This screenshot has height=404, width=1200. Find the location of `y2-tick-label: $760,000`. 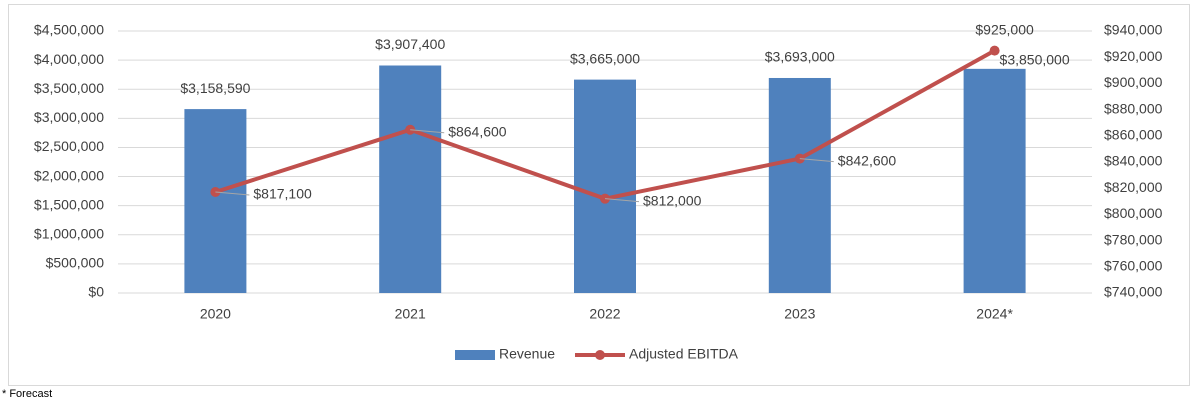

y2-tick-label: $760,000 is located at coordinates (1133, 266).